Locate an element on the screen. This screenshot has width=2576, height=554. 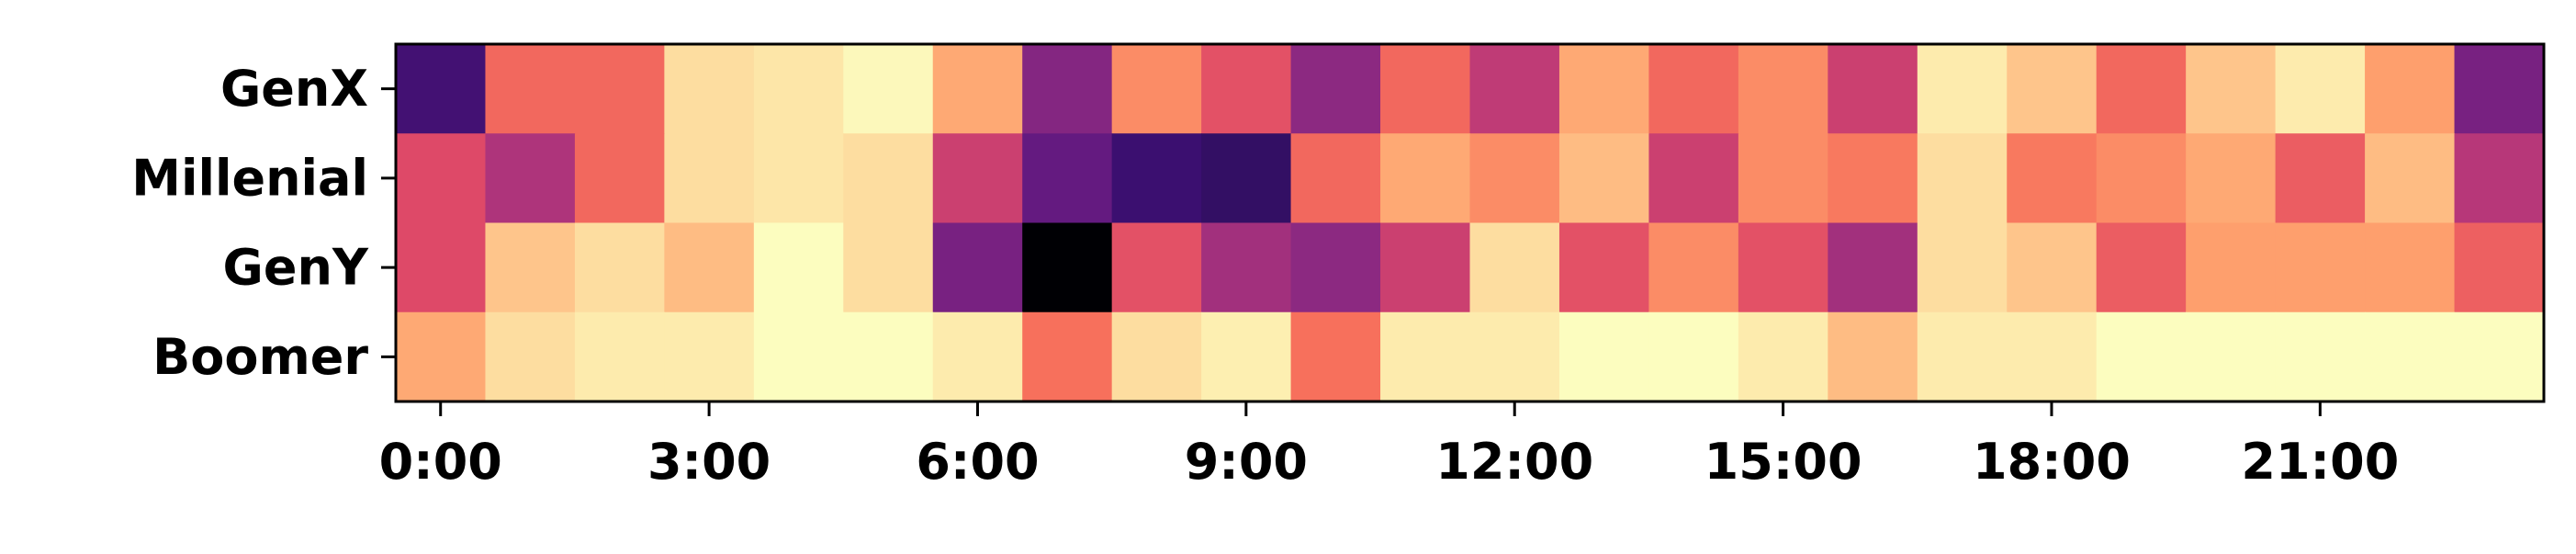
x-tick-label: 21:00 is located at coordinates (2320, 462).